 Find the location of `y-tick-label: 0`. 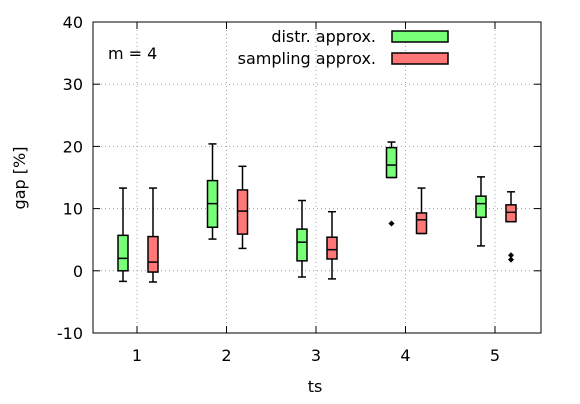

y-tick-label: 0 is located at coordinates (78, 271).